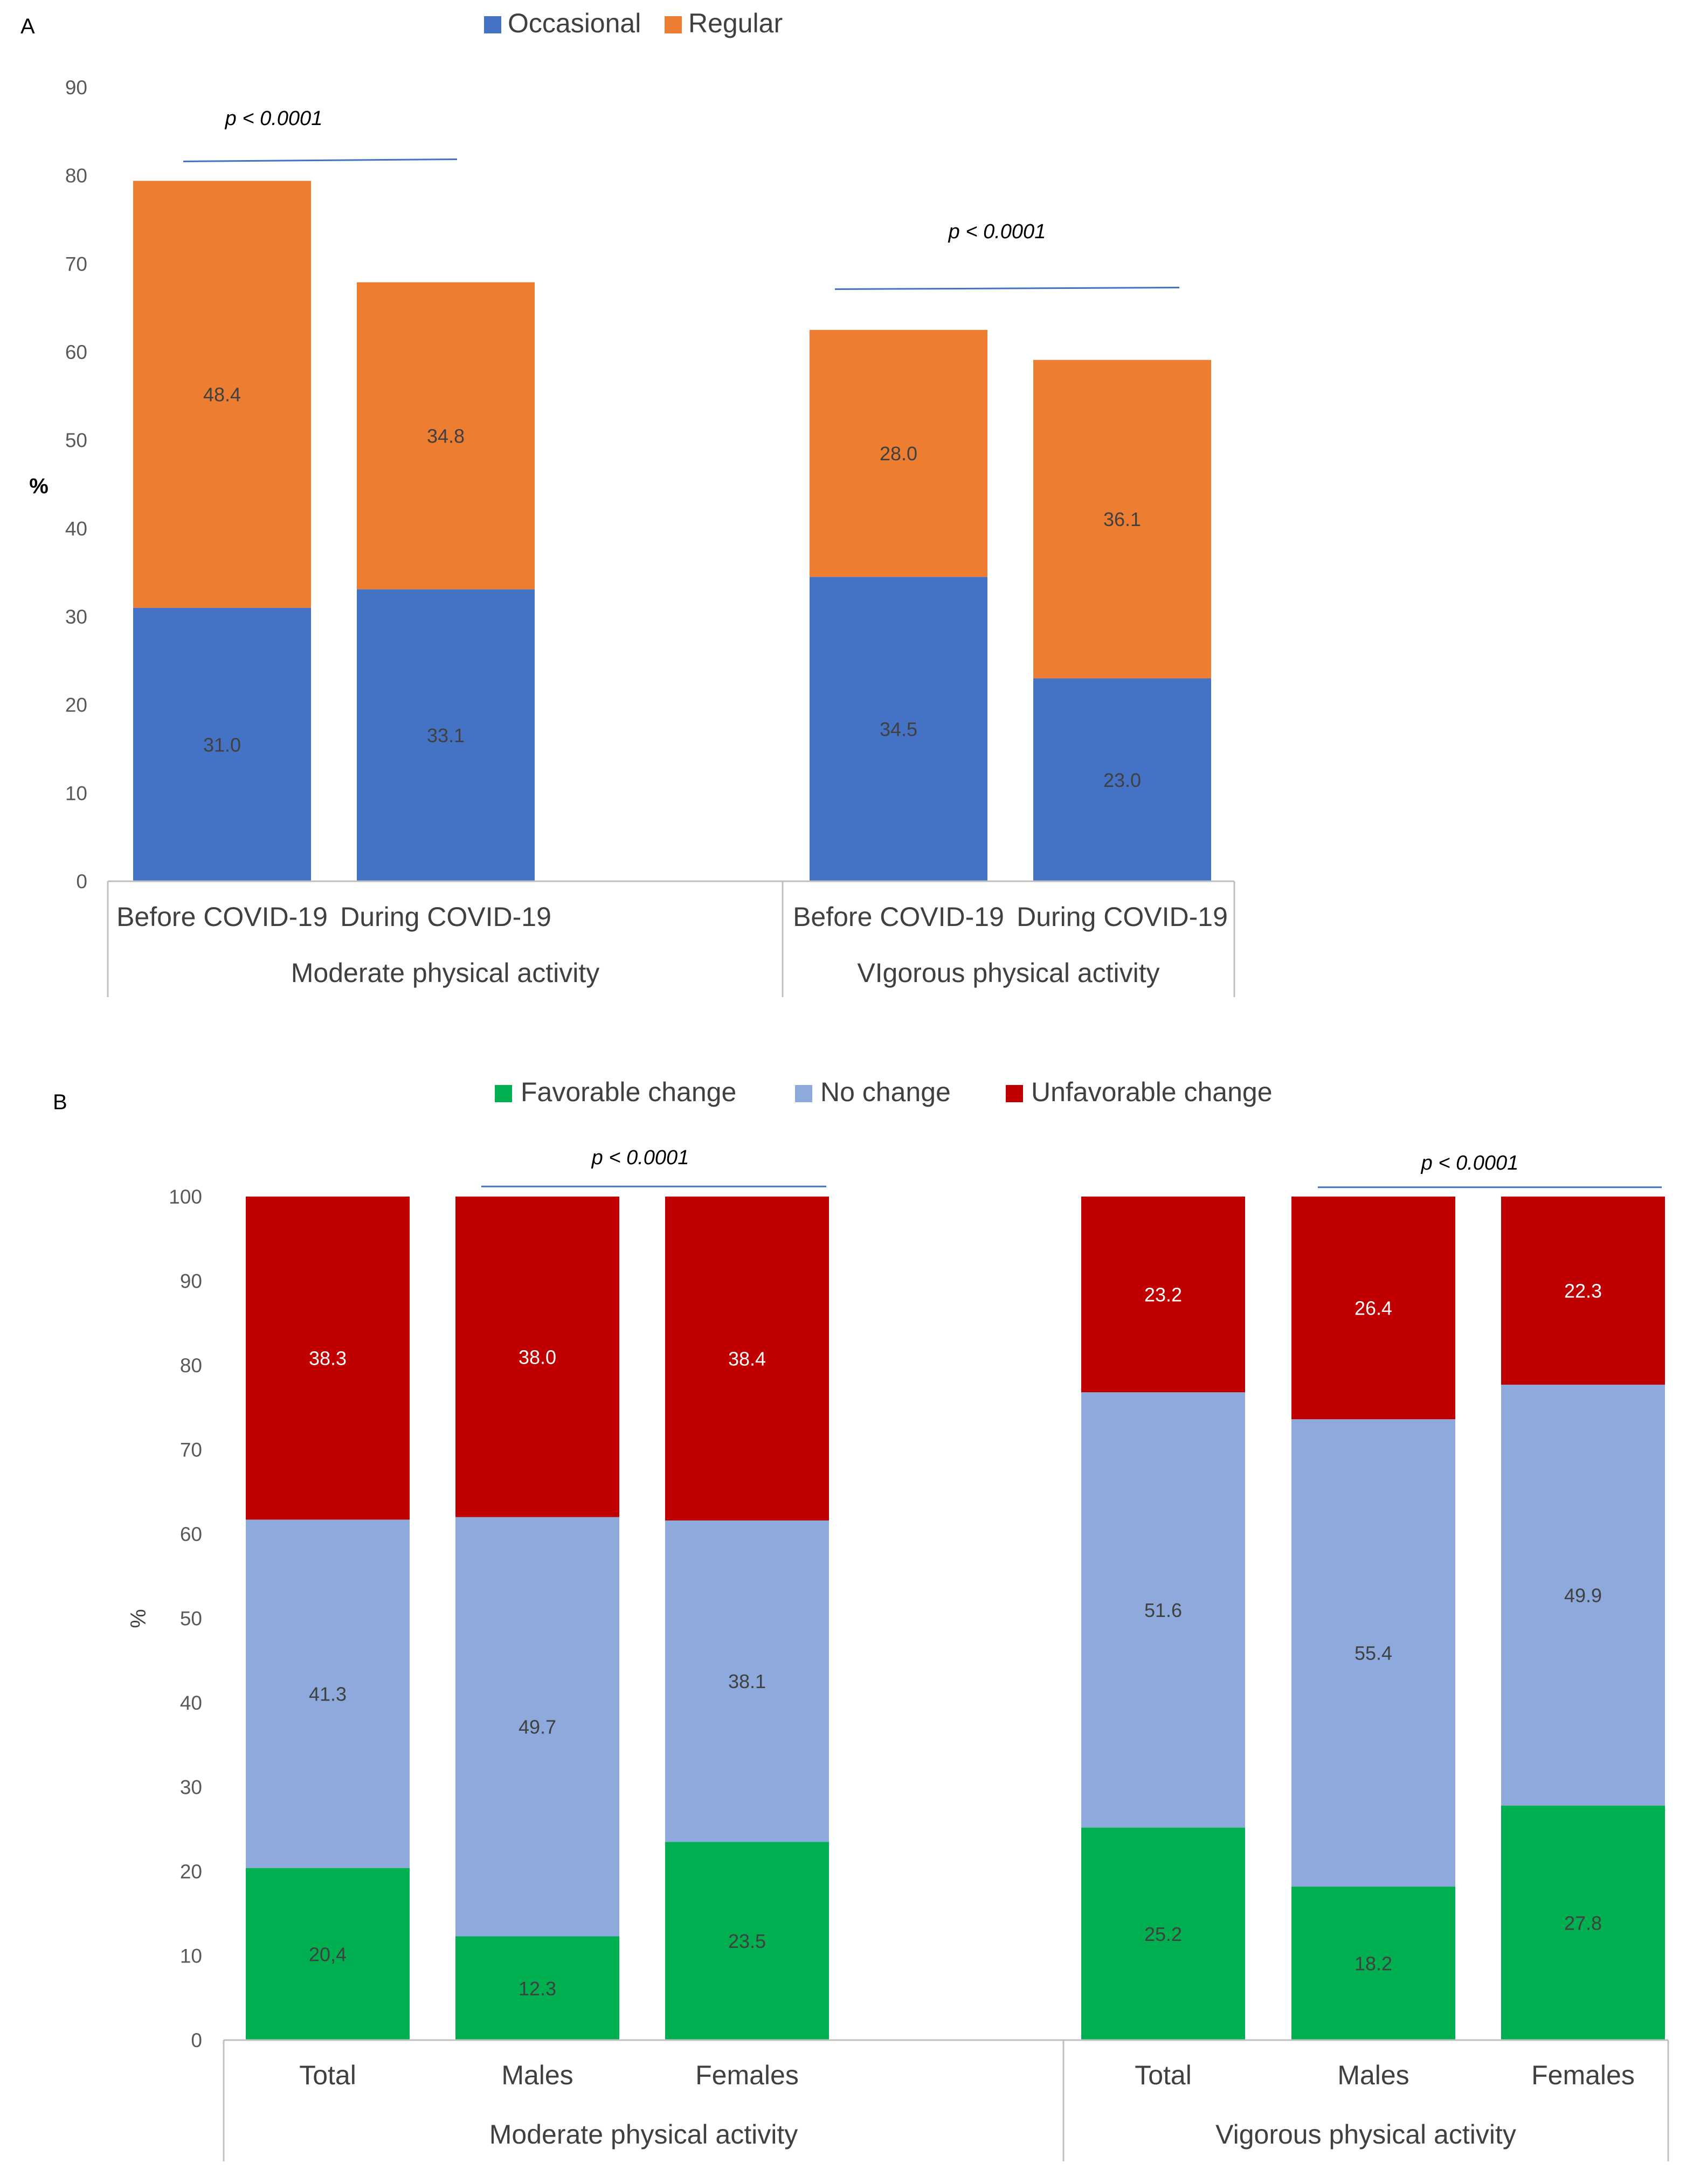  I want to click on data-label: 55.4, so click(1373, 1653).